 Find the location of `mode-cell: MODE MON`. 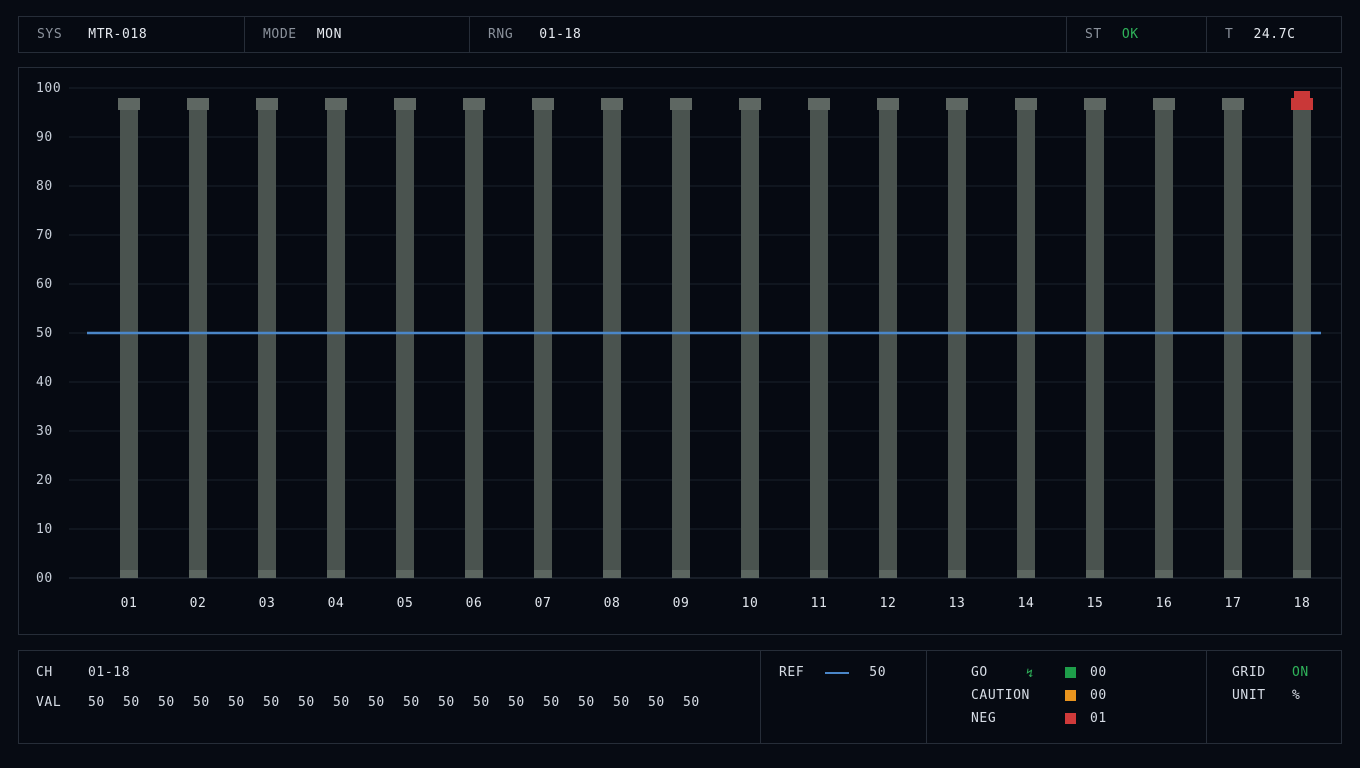

mode-cell: MODE MON is located at coordinates (357, 34).